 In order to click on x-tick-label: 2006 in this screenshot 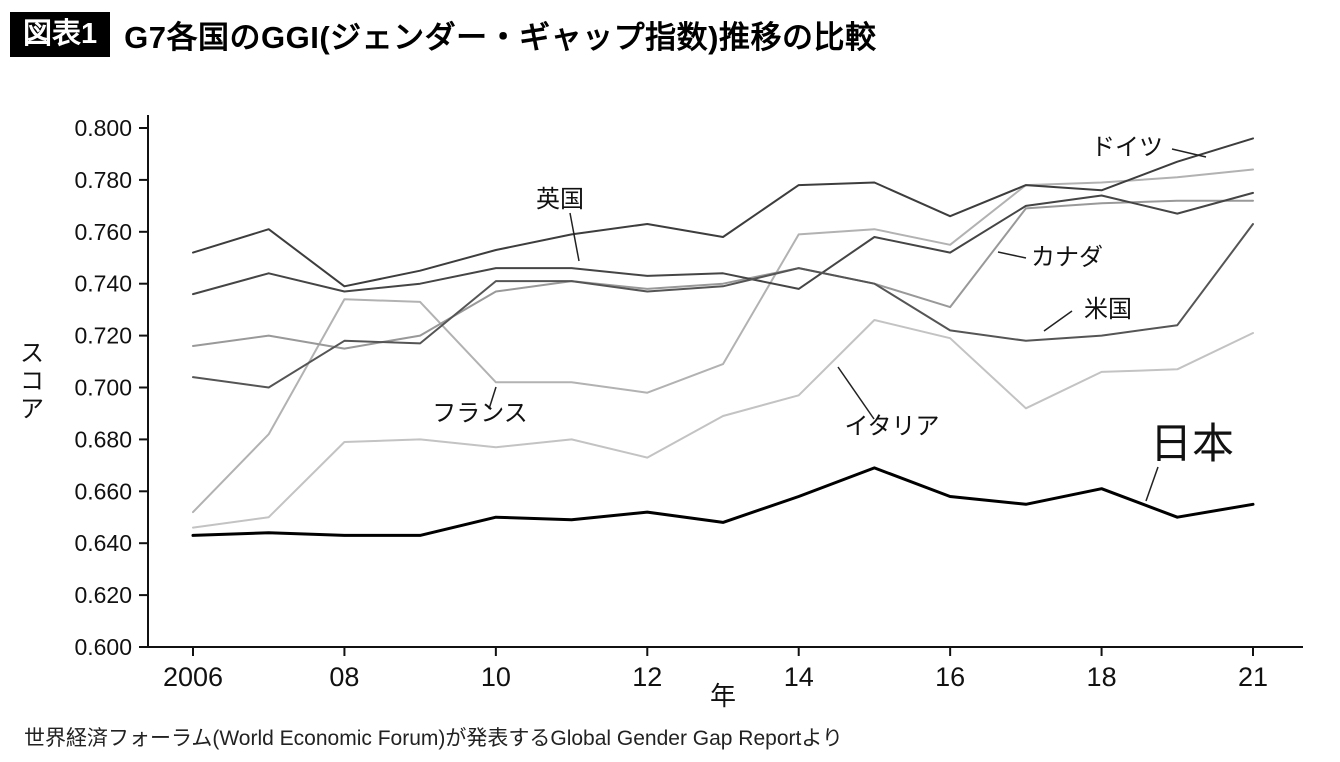, I will do `click(193, 677)`.